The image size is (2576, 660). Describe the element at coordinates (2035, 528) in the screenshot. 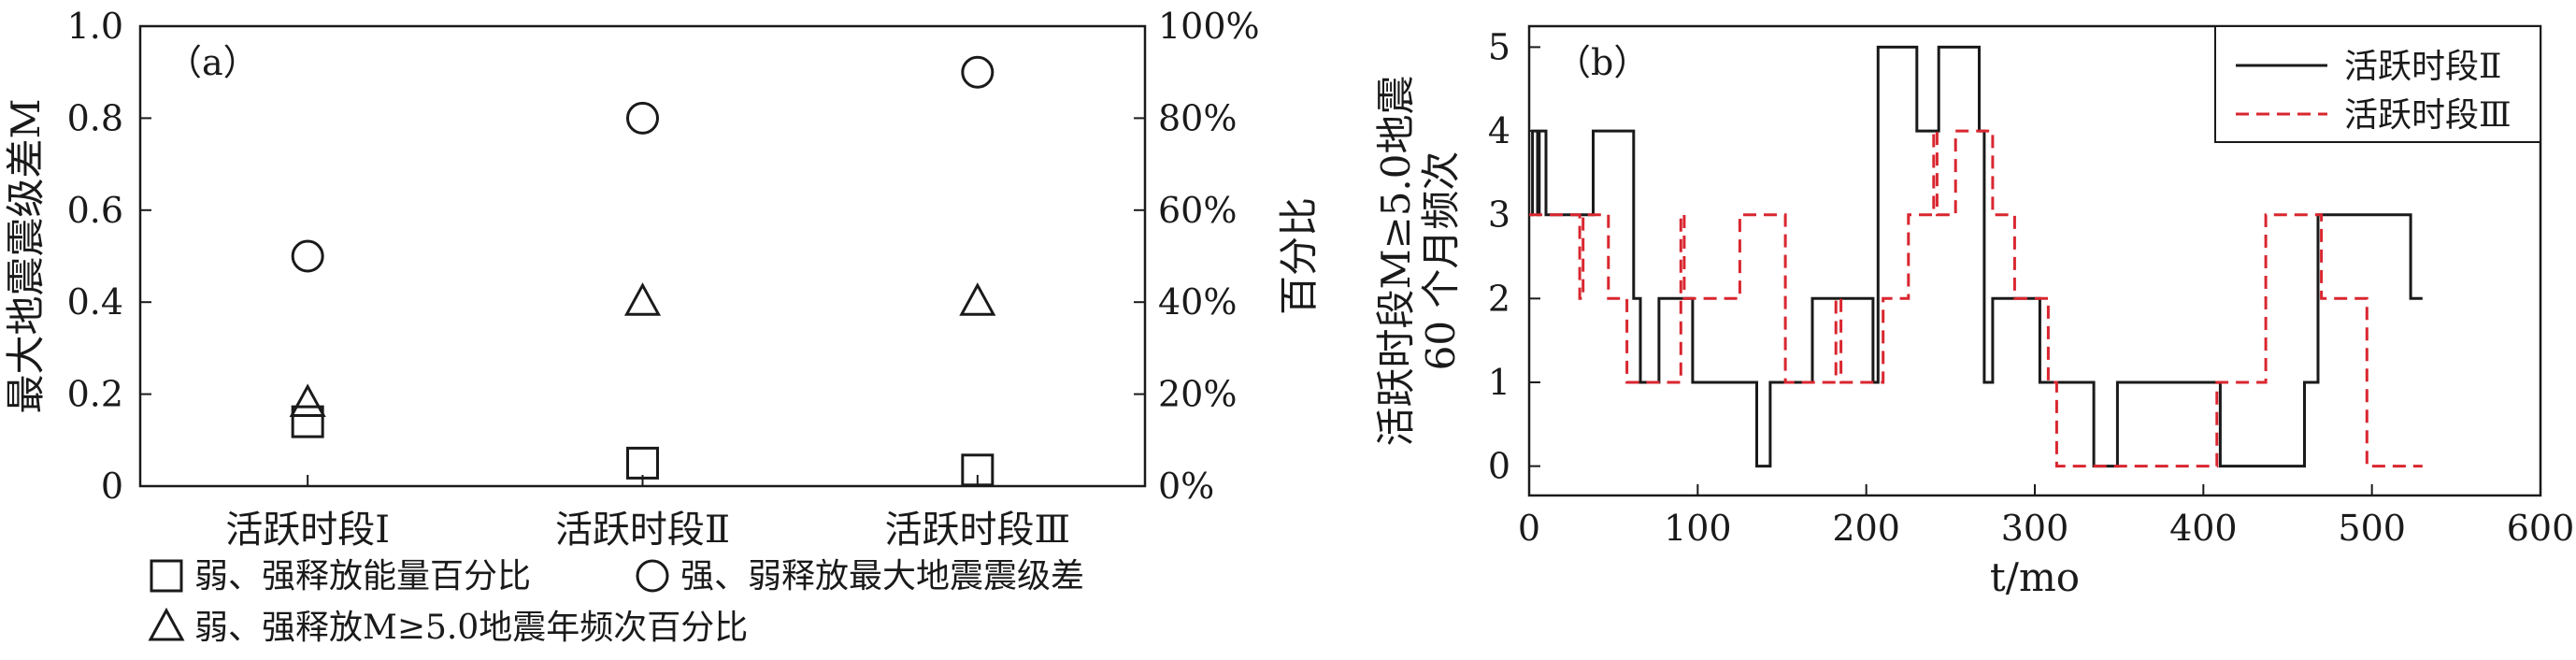

I see `panel-b-x-tick-label: 300` at that location.